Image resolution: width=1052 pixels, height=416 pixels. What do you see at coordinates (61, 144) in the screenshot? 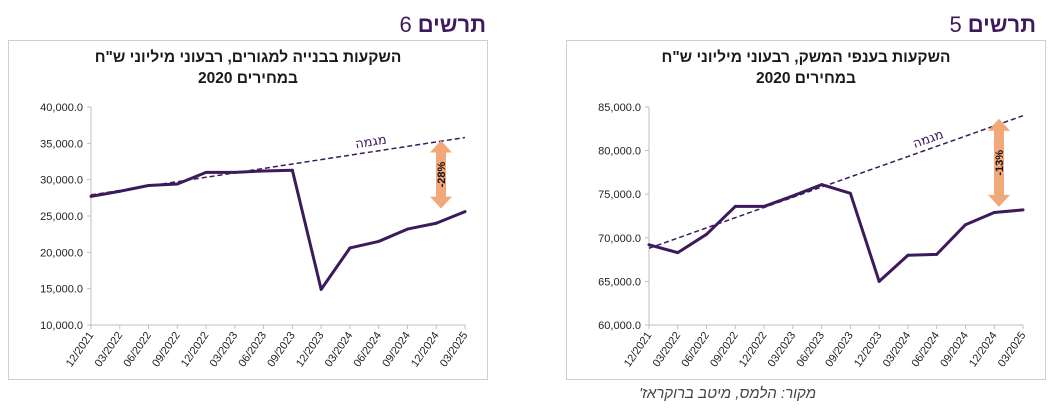
I see `y-tick-label: 35,000.0` at bounding box center [61, 144].